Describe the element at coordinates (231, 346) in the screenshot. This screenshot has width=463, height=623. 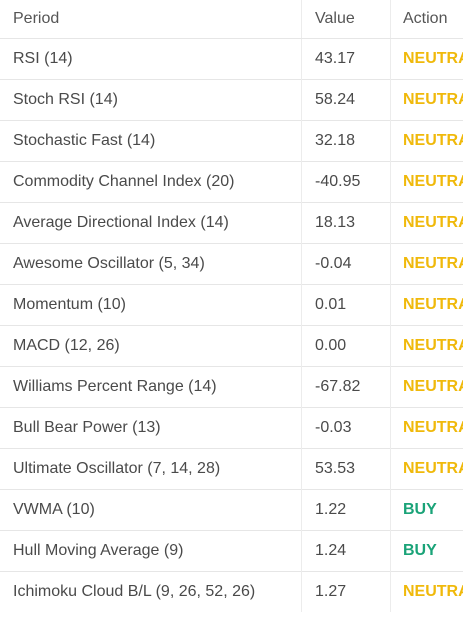
I see `table-row: MACD (12, 26) 0.00 NEUTRAL` at that location.